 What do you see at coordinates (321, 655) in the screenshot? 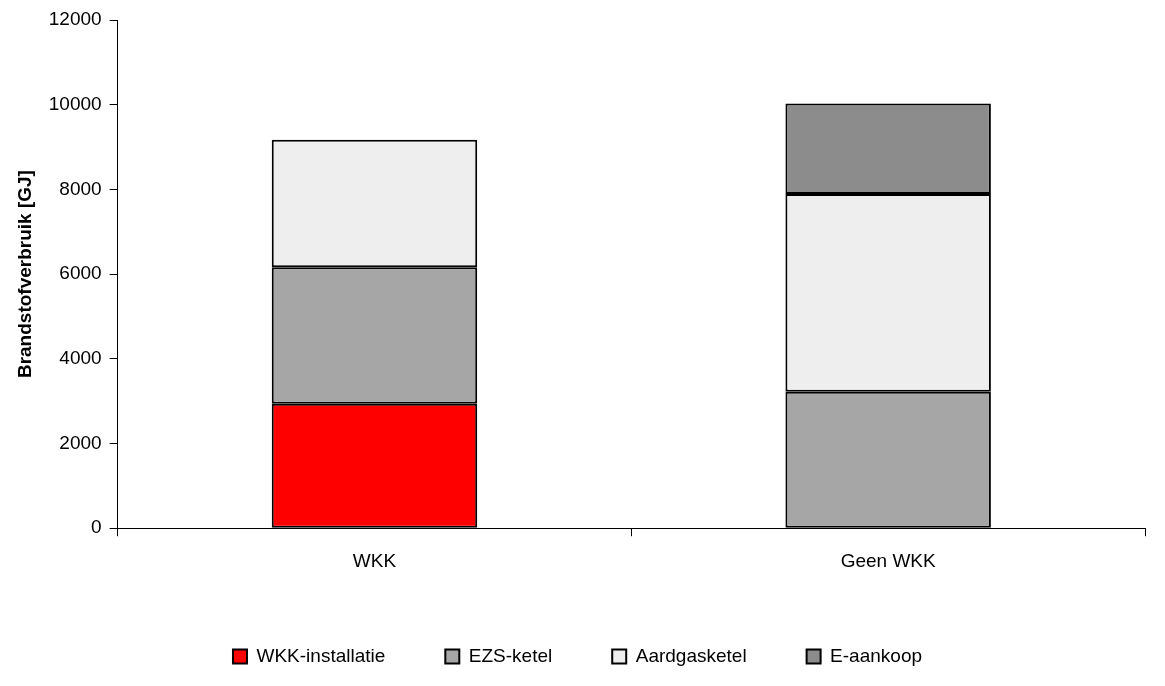
I see `legend-label: WKK-installatie` at bounding box center [321, 655].